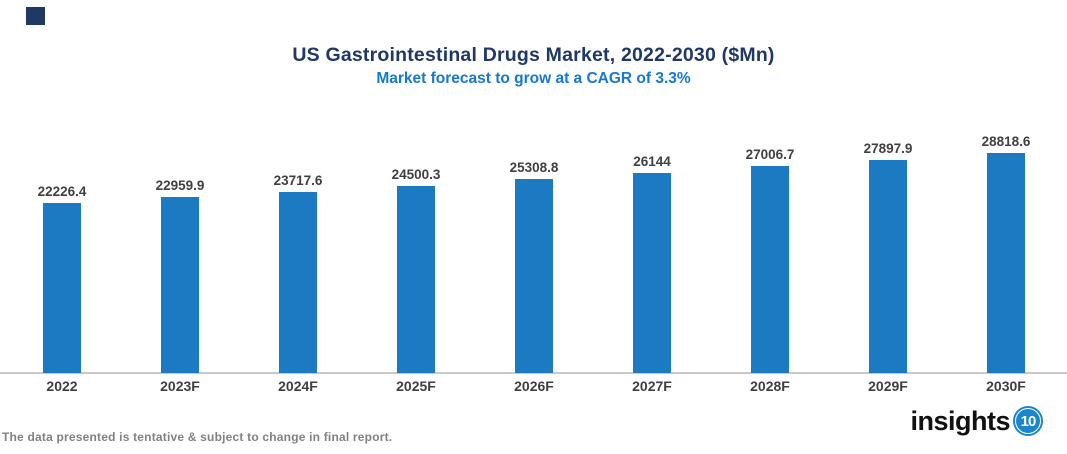  Describe the element at coordinates (416, 279) in the screenshot. I see `bar-2025F` at that location.